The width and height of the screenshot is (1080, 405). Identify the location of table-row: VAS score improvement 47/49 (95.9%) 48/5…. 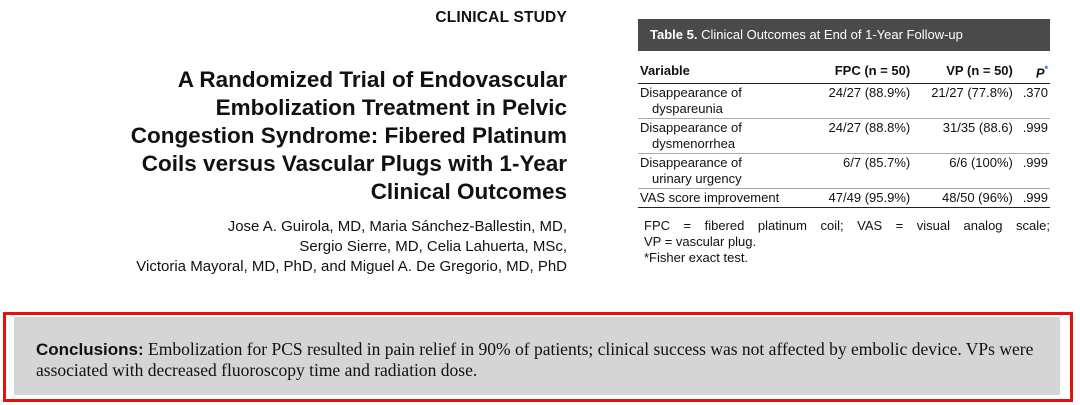
(844, 198).